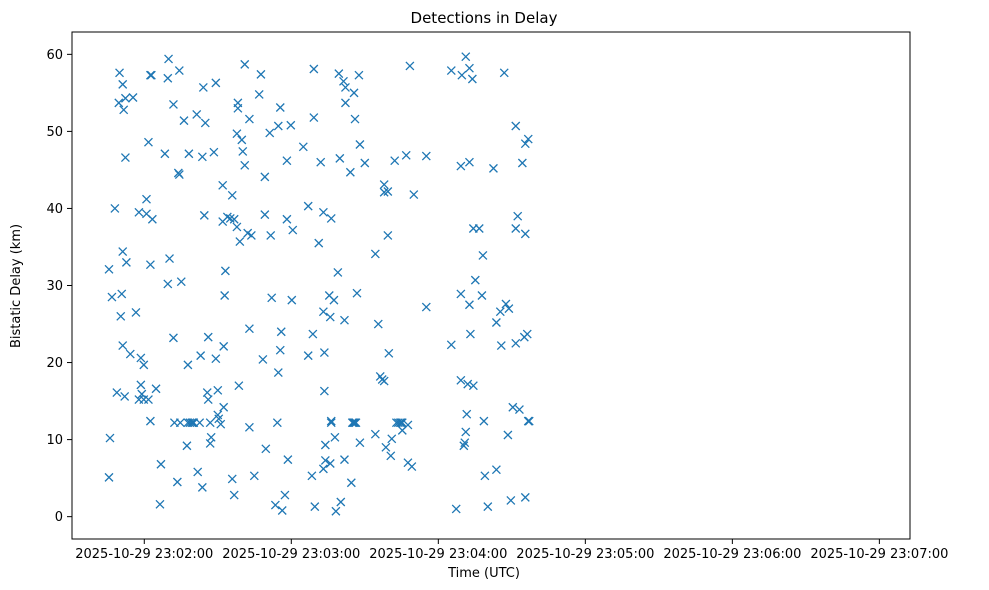  Describe the element at coordinates (54, 363) in the screenshot. I see `y-tick-label: 20` at that location.